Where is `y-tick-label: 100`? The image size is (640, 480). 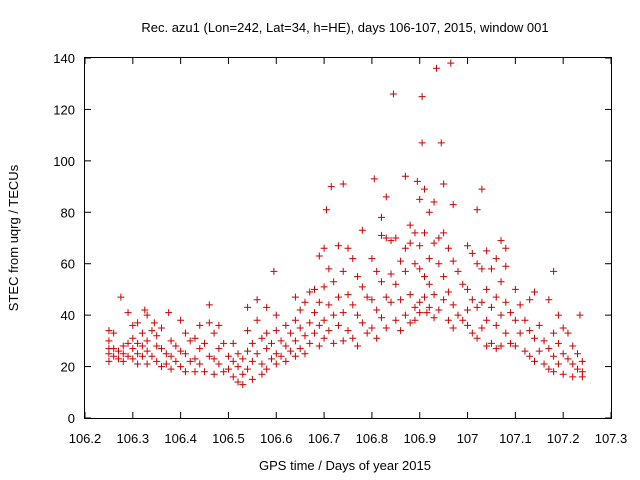 y-tick-label: 100 is located at coordinates (64, 161).